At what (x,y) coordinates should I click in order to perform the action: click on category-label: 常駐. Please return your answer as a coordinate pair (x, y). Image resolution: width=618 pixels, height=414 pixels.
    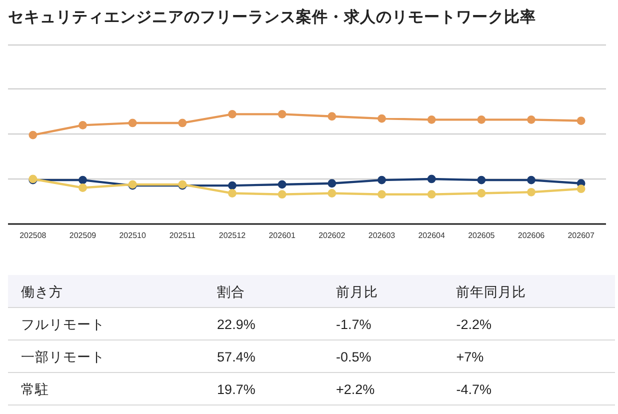
    Looking at the image, I should click on (35, 389).